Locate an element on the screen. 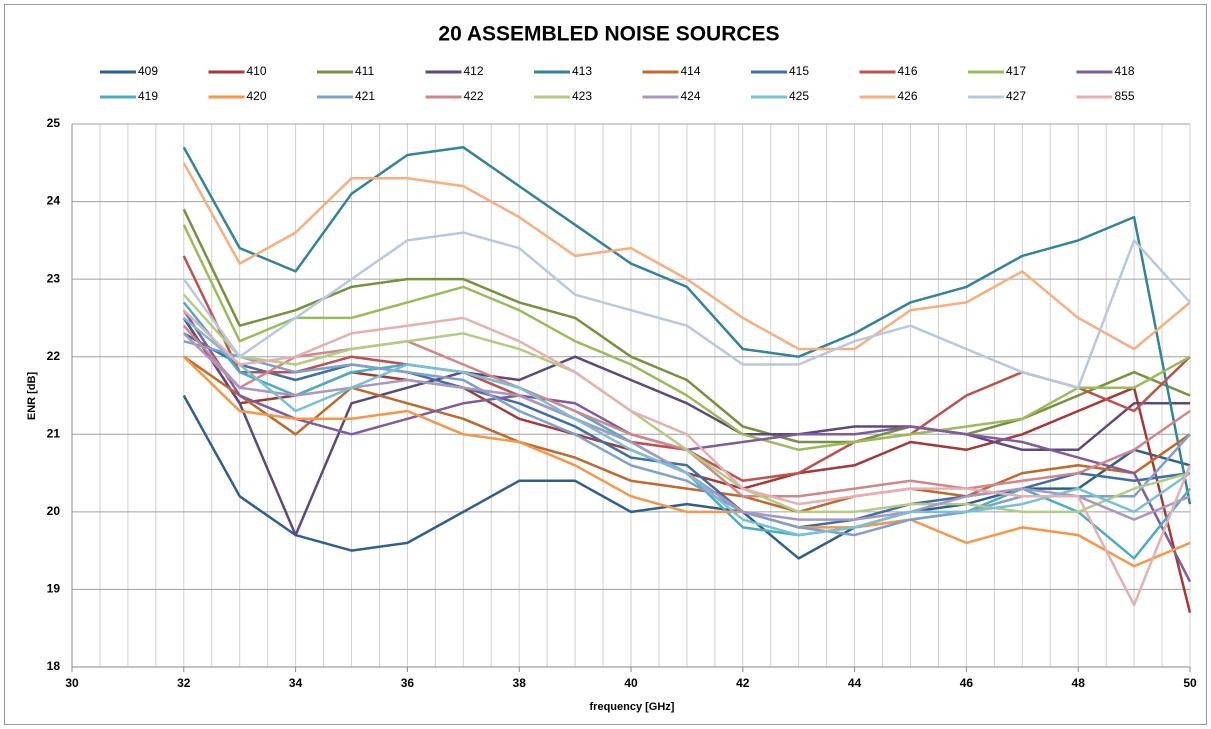 The width and height of the screenshot is (1211, 729). x-tick-label: 30 is located at coordinates (72, 683).